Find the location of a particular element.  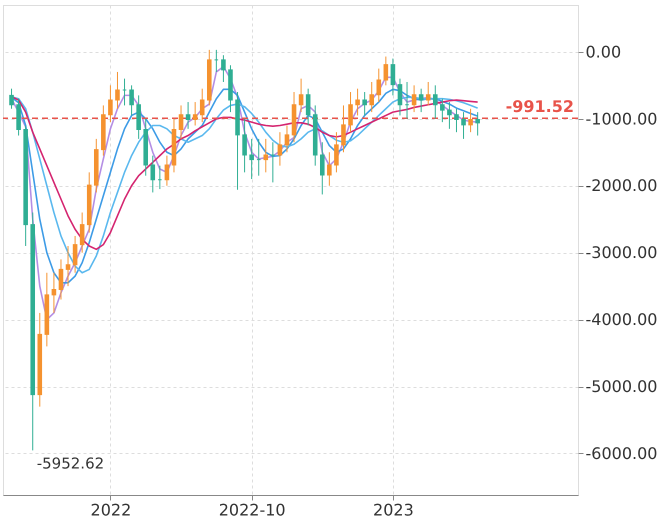

ref-line-label: -991.52 is located at coordinates (540, 106).